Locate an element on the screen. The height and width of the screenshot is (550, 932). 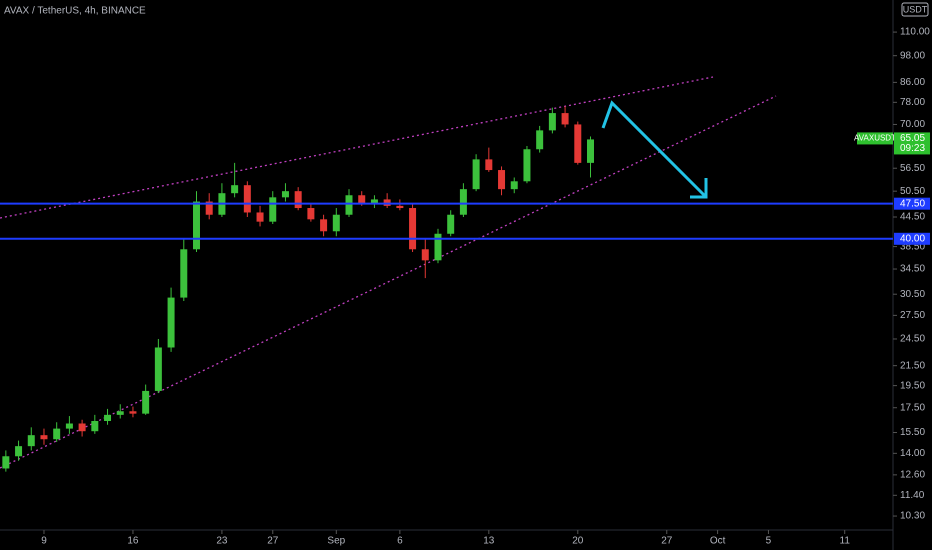
y-tick-label: 27.50 is located at coordinates (912, 315).